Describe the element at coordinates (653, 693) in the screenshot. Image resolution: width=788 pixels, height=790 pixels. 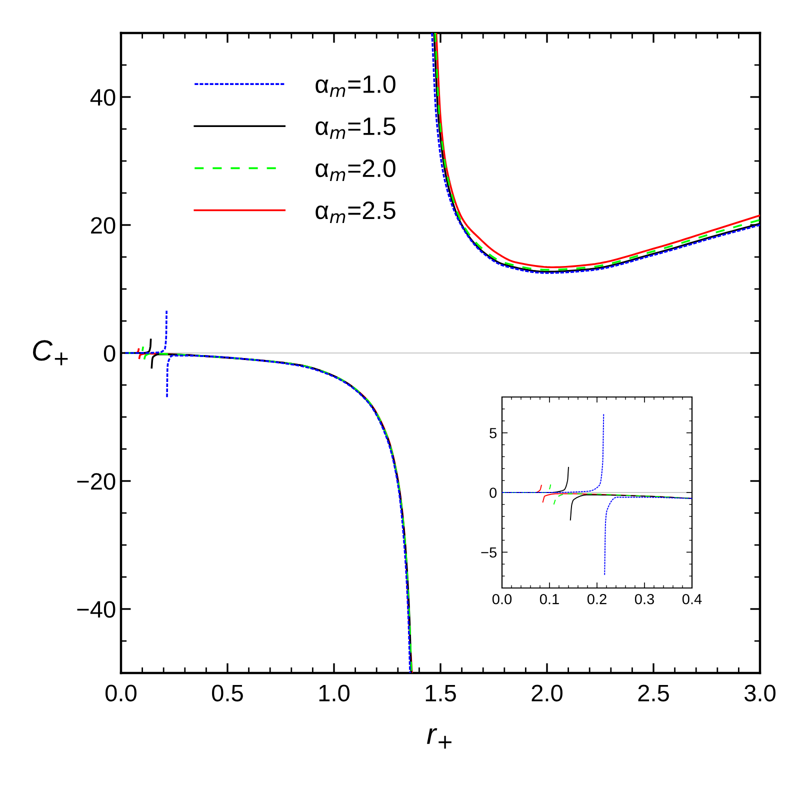
I see `x-tick-label: 2.5` at that location.